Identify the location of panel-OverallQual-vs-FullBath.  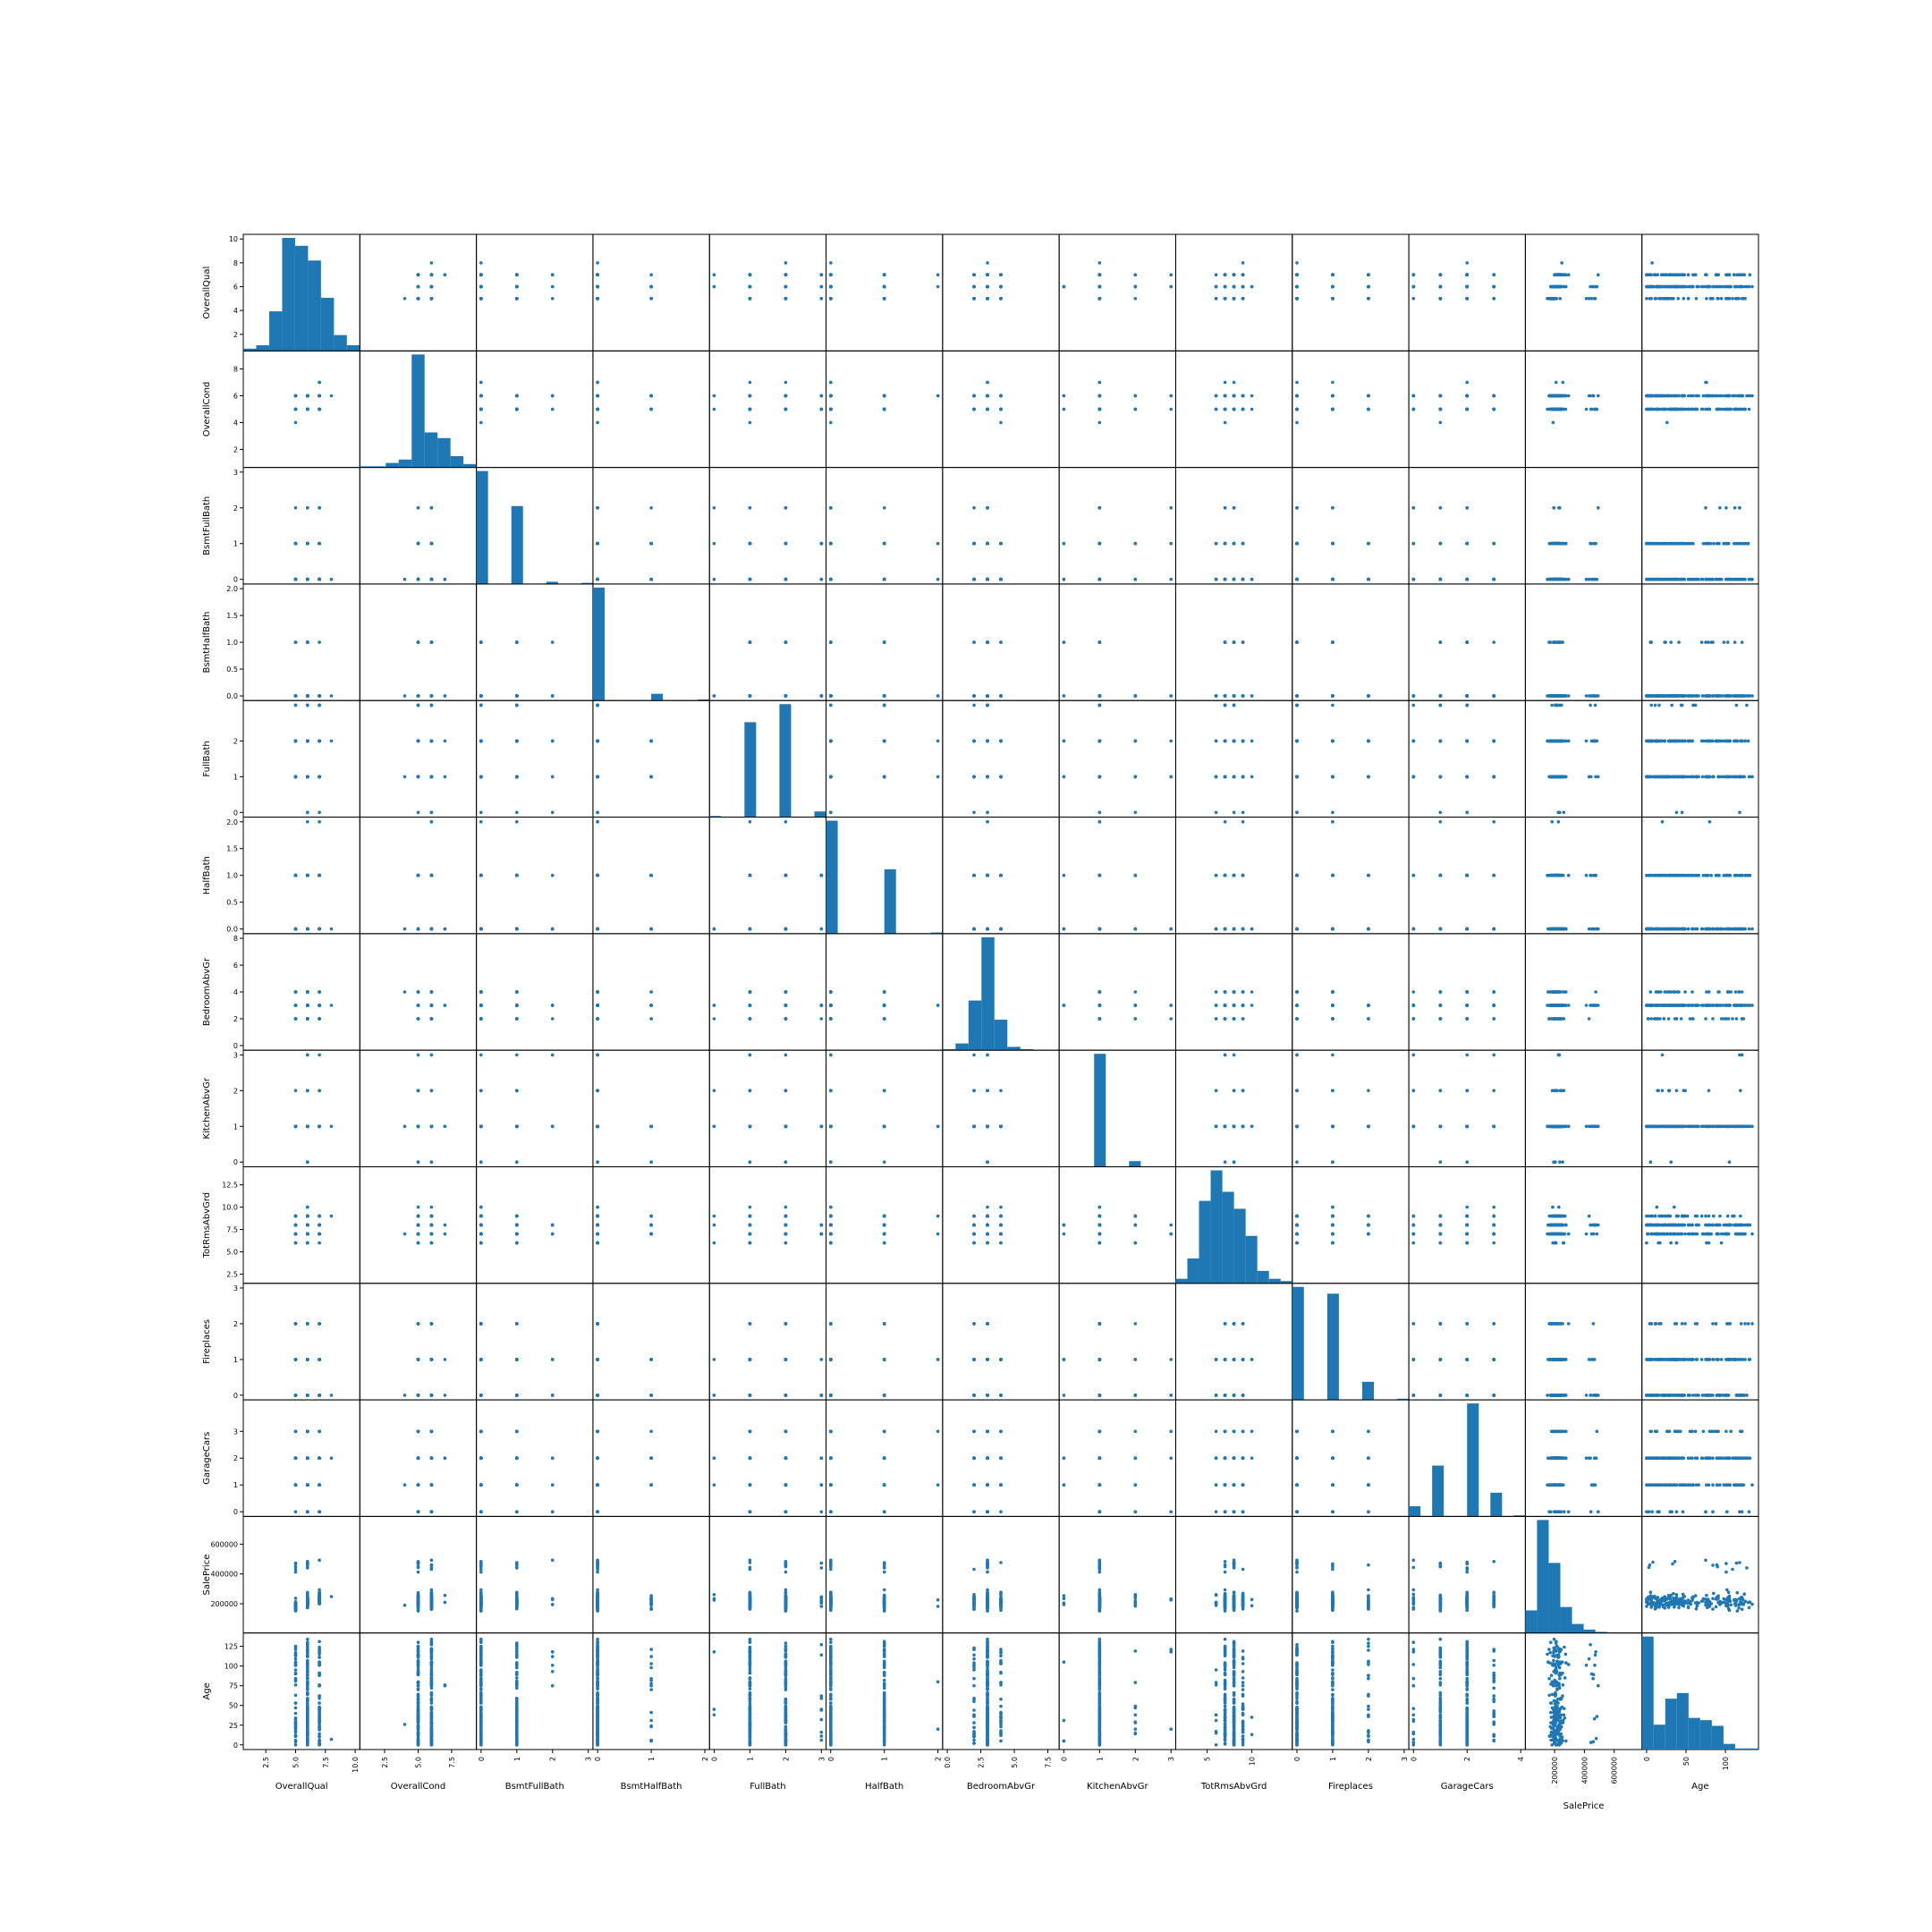
(767, 292).